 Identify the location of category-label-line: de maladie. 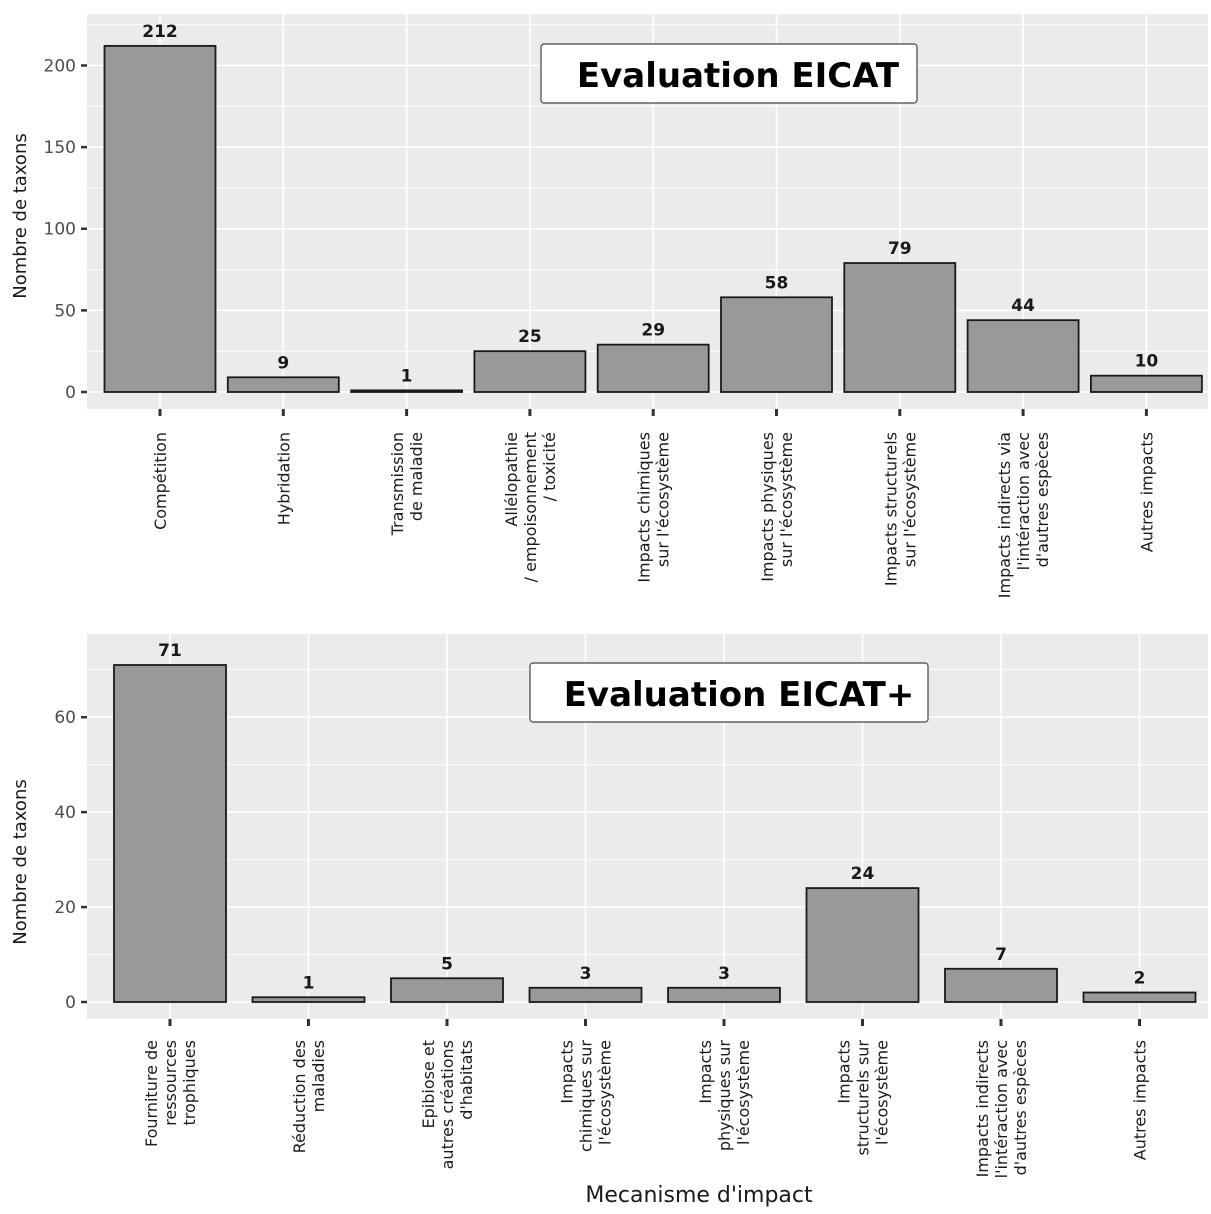
(416, 476).